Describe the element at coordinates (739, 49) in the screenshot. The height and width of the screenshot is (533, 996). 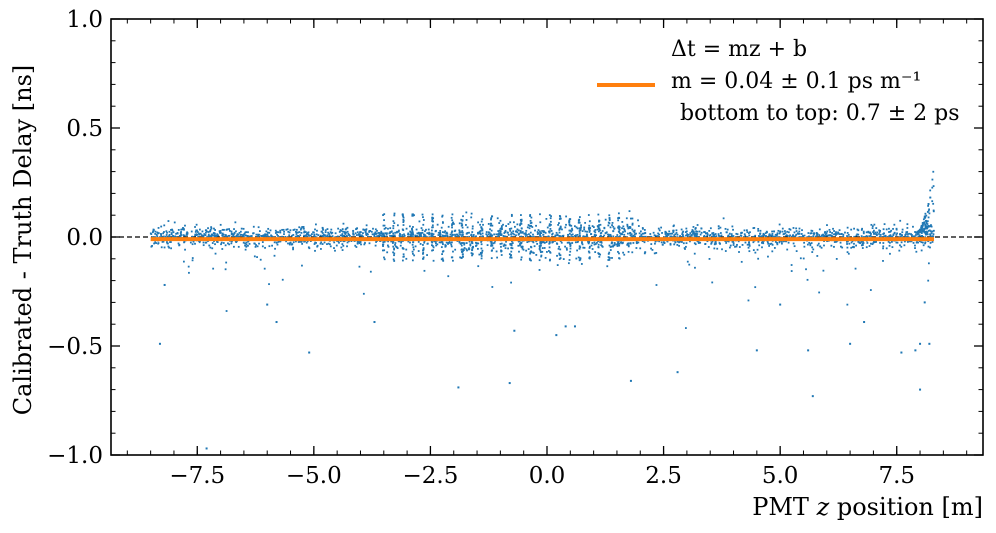
I see `legend-fit-equation: Δt = mz + b` at that location.